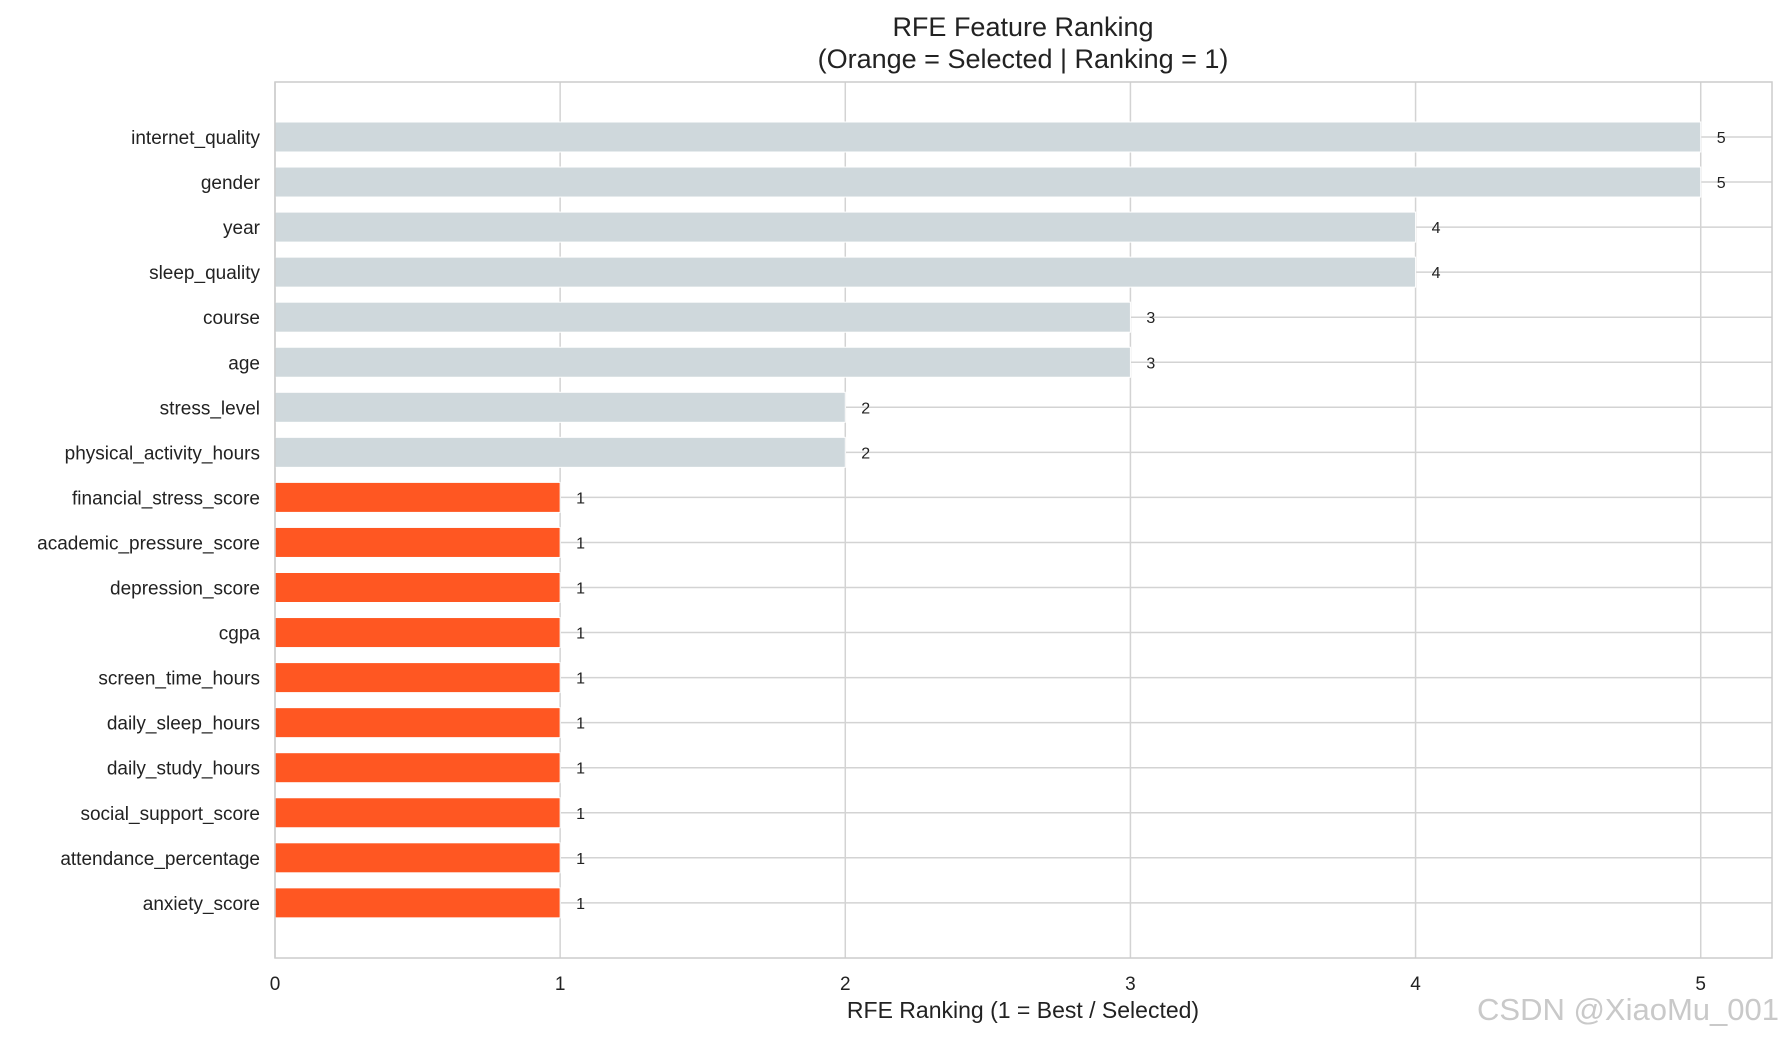  I want to click on bar-screen_time_hours, so click(417, 678).